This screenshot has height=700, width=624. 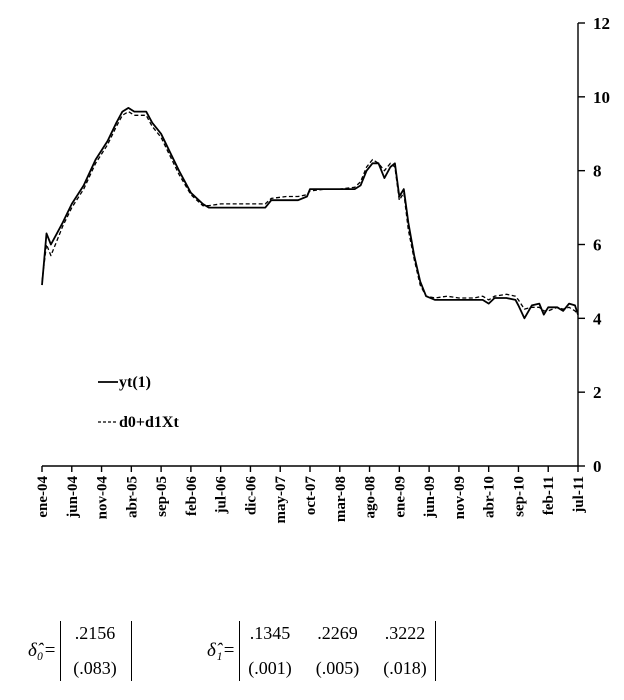 What do you see at coordinates (597, 392) in the screenshot?
I see `y-tick-label: 2` at bounding box center [597, 392].